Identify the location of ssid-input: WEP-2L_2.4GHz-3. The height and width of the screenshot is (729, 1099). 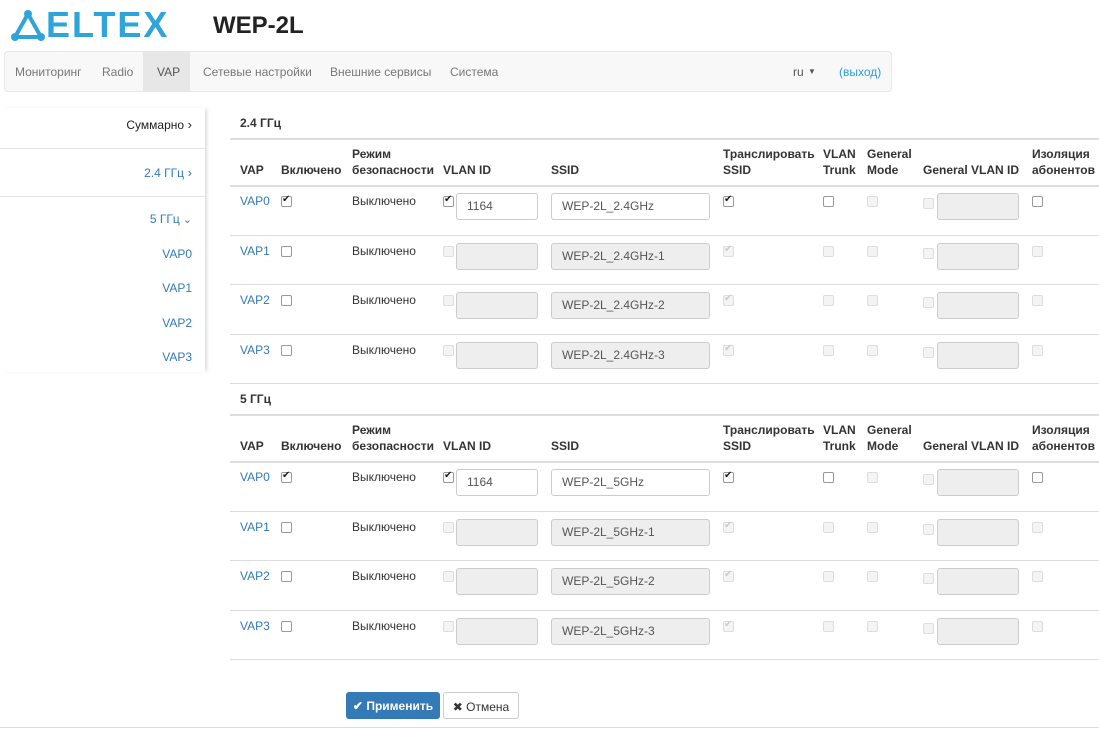
(630, 355).